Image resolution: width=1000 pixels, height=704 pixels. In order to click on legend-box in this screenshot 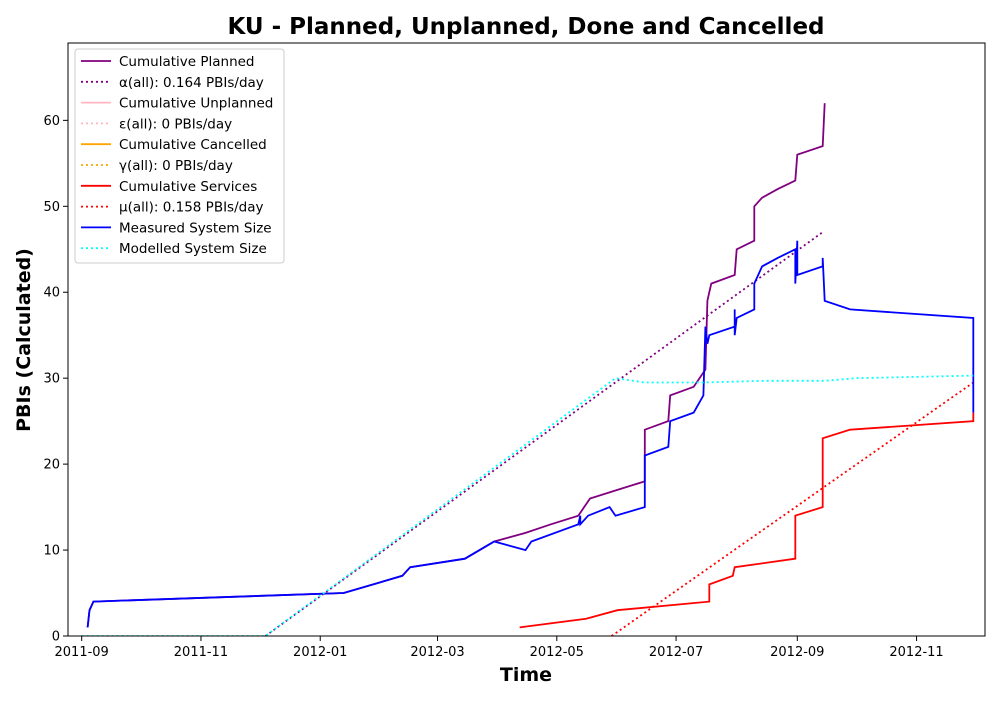, I will do `click(179, 156)`.